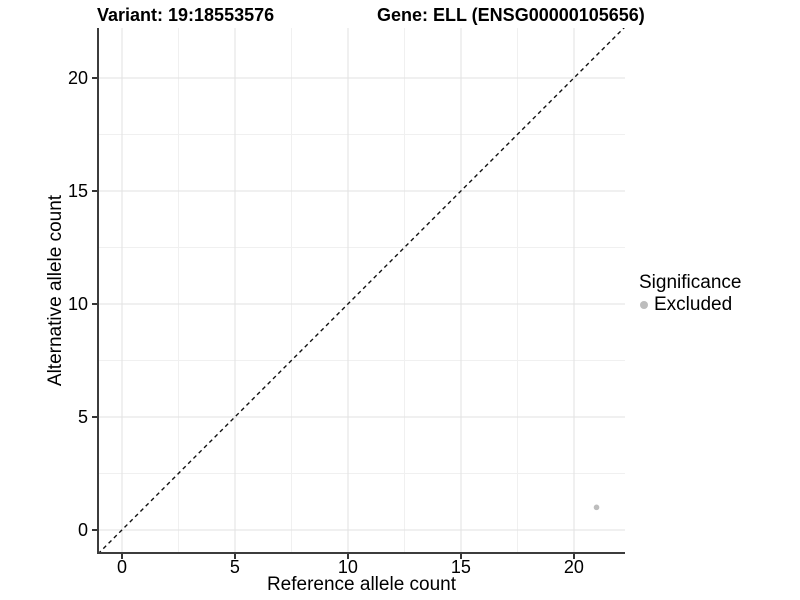 The image size is (800, 600). What do you see at coordinates (511, 15) in the screenshot?
I see `gene-title: Gene: ELL (ENSG00000105656)` at bounding box center [511, 15].